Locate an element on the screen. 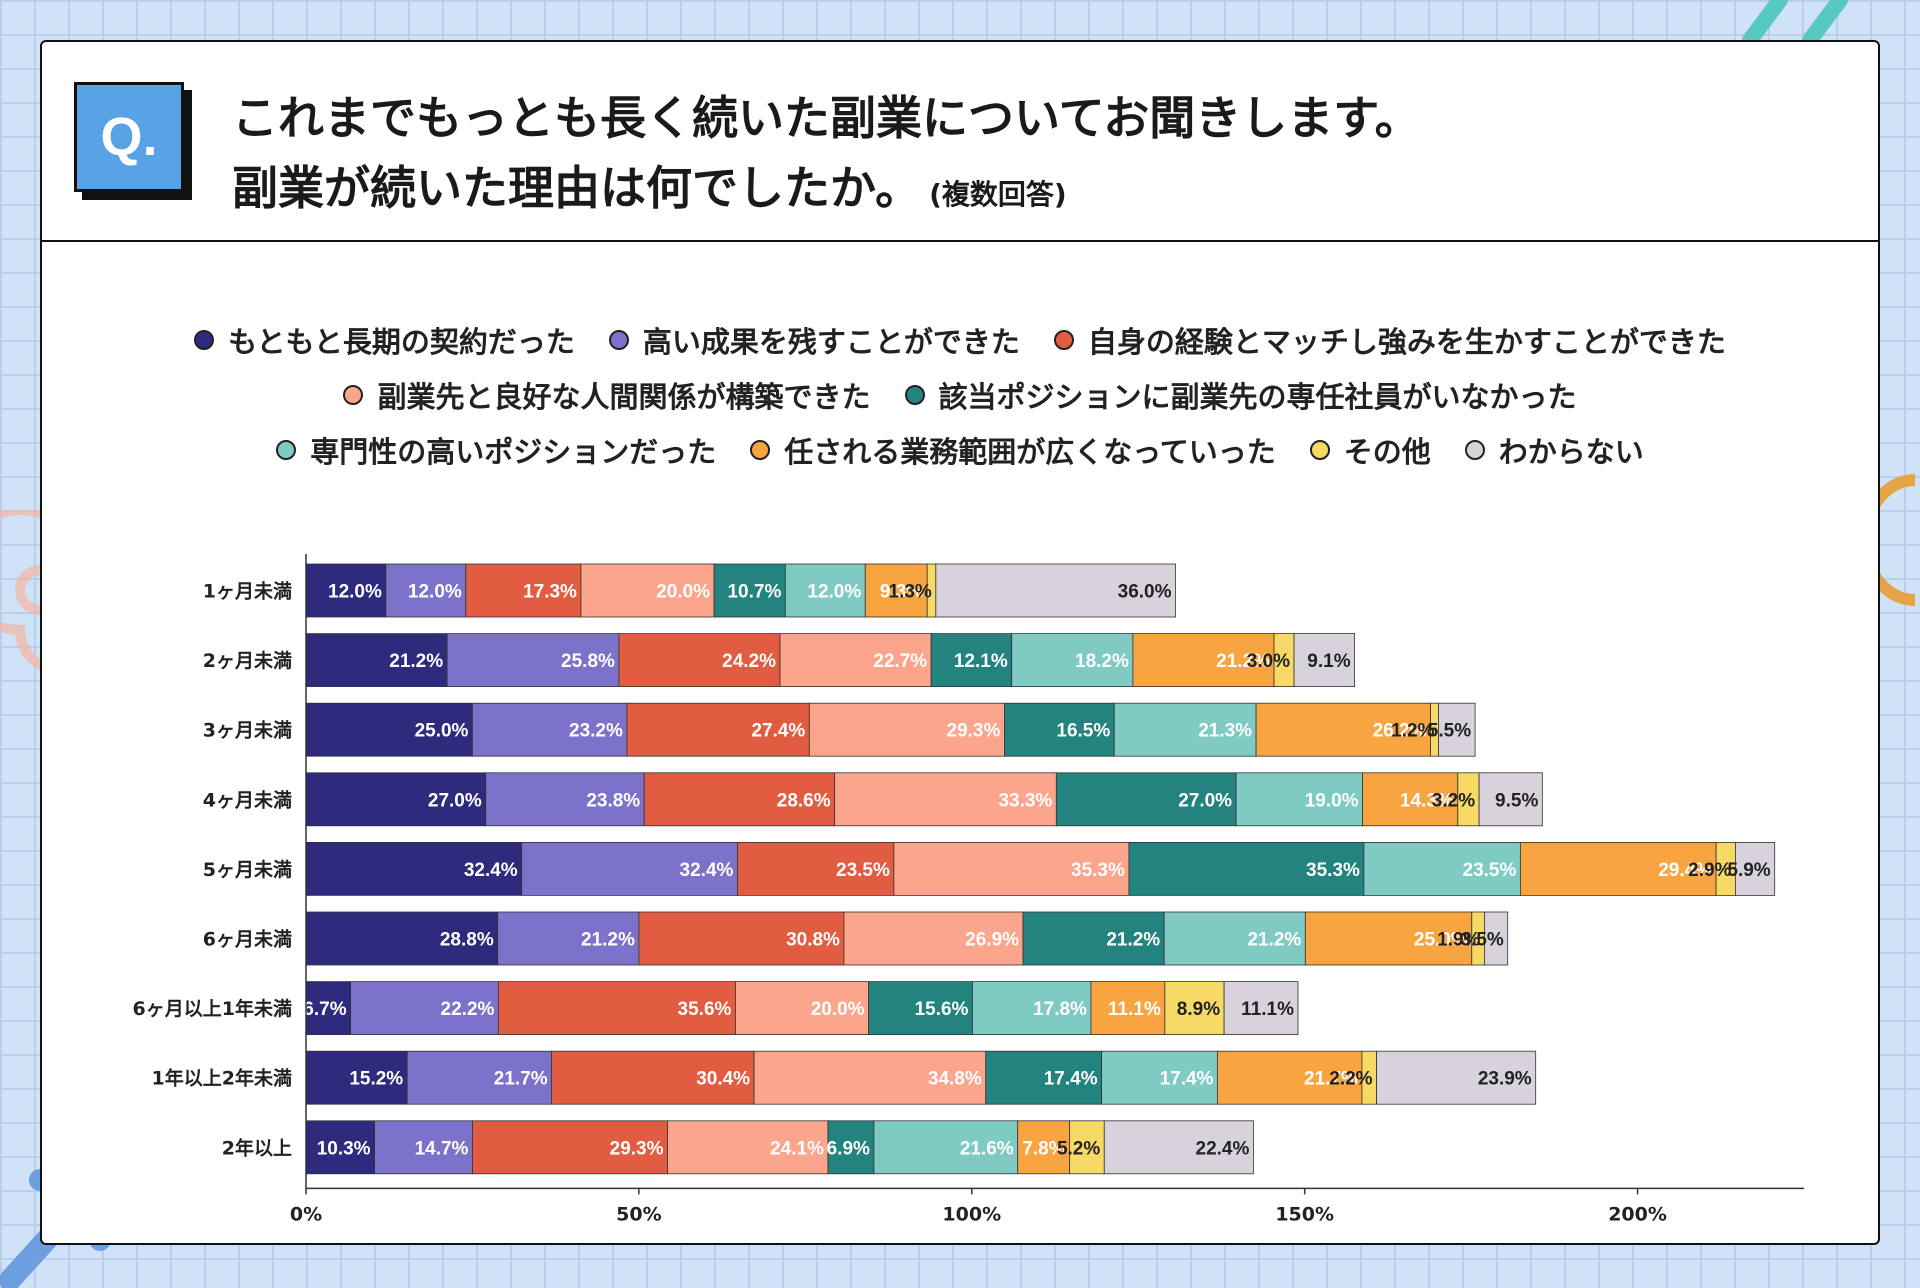  category-label: 6ヶ月未満 is located at coordinates (247, 939).